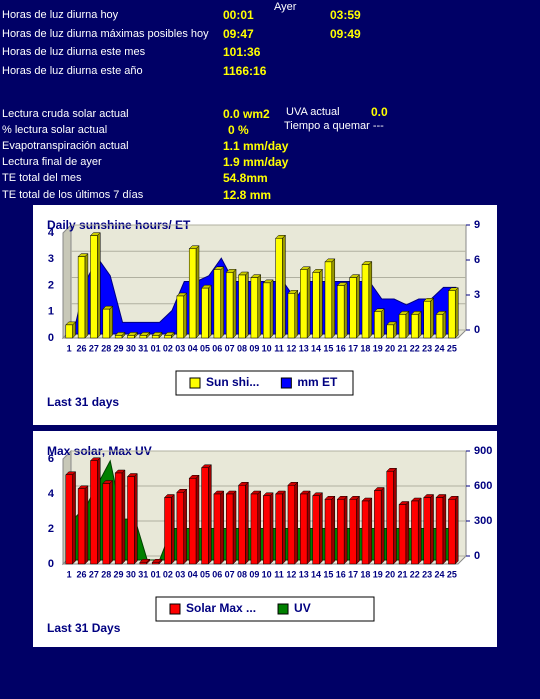 The width and height of the screenshot is (540, 699). What do you see at coordinates (106, 348) in the screenshot?
I see `x-tick-label: 28` at bounding box center [106, 348].